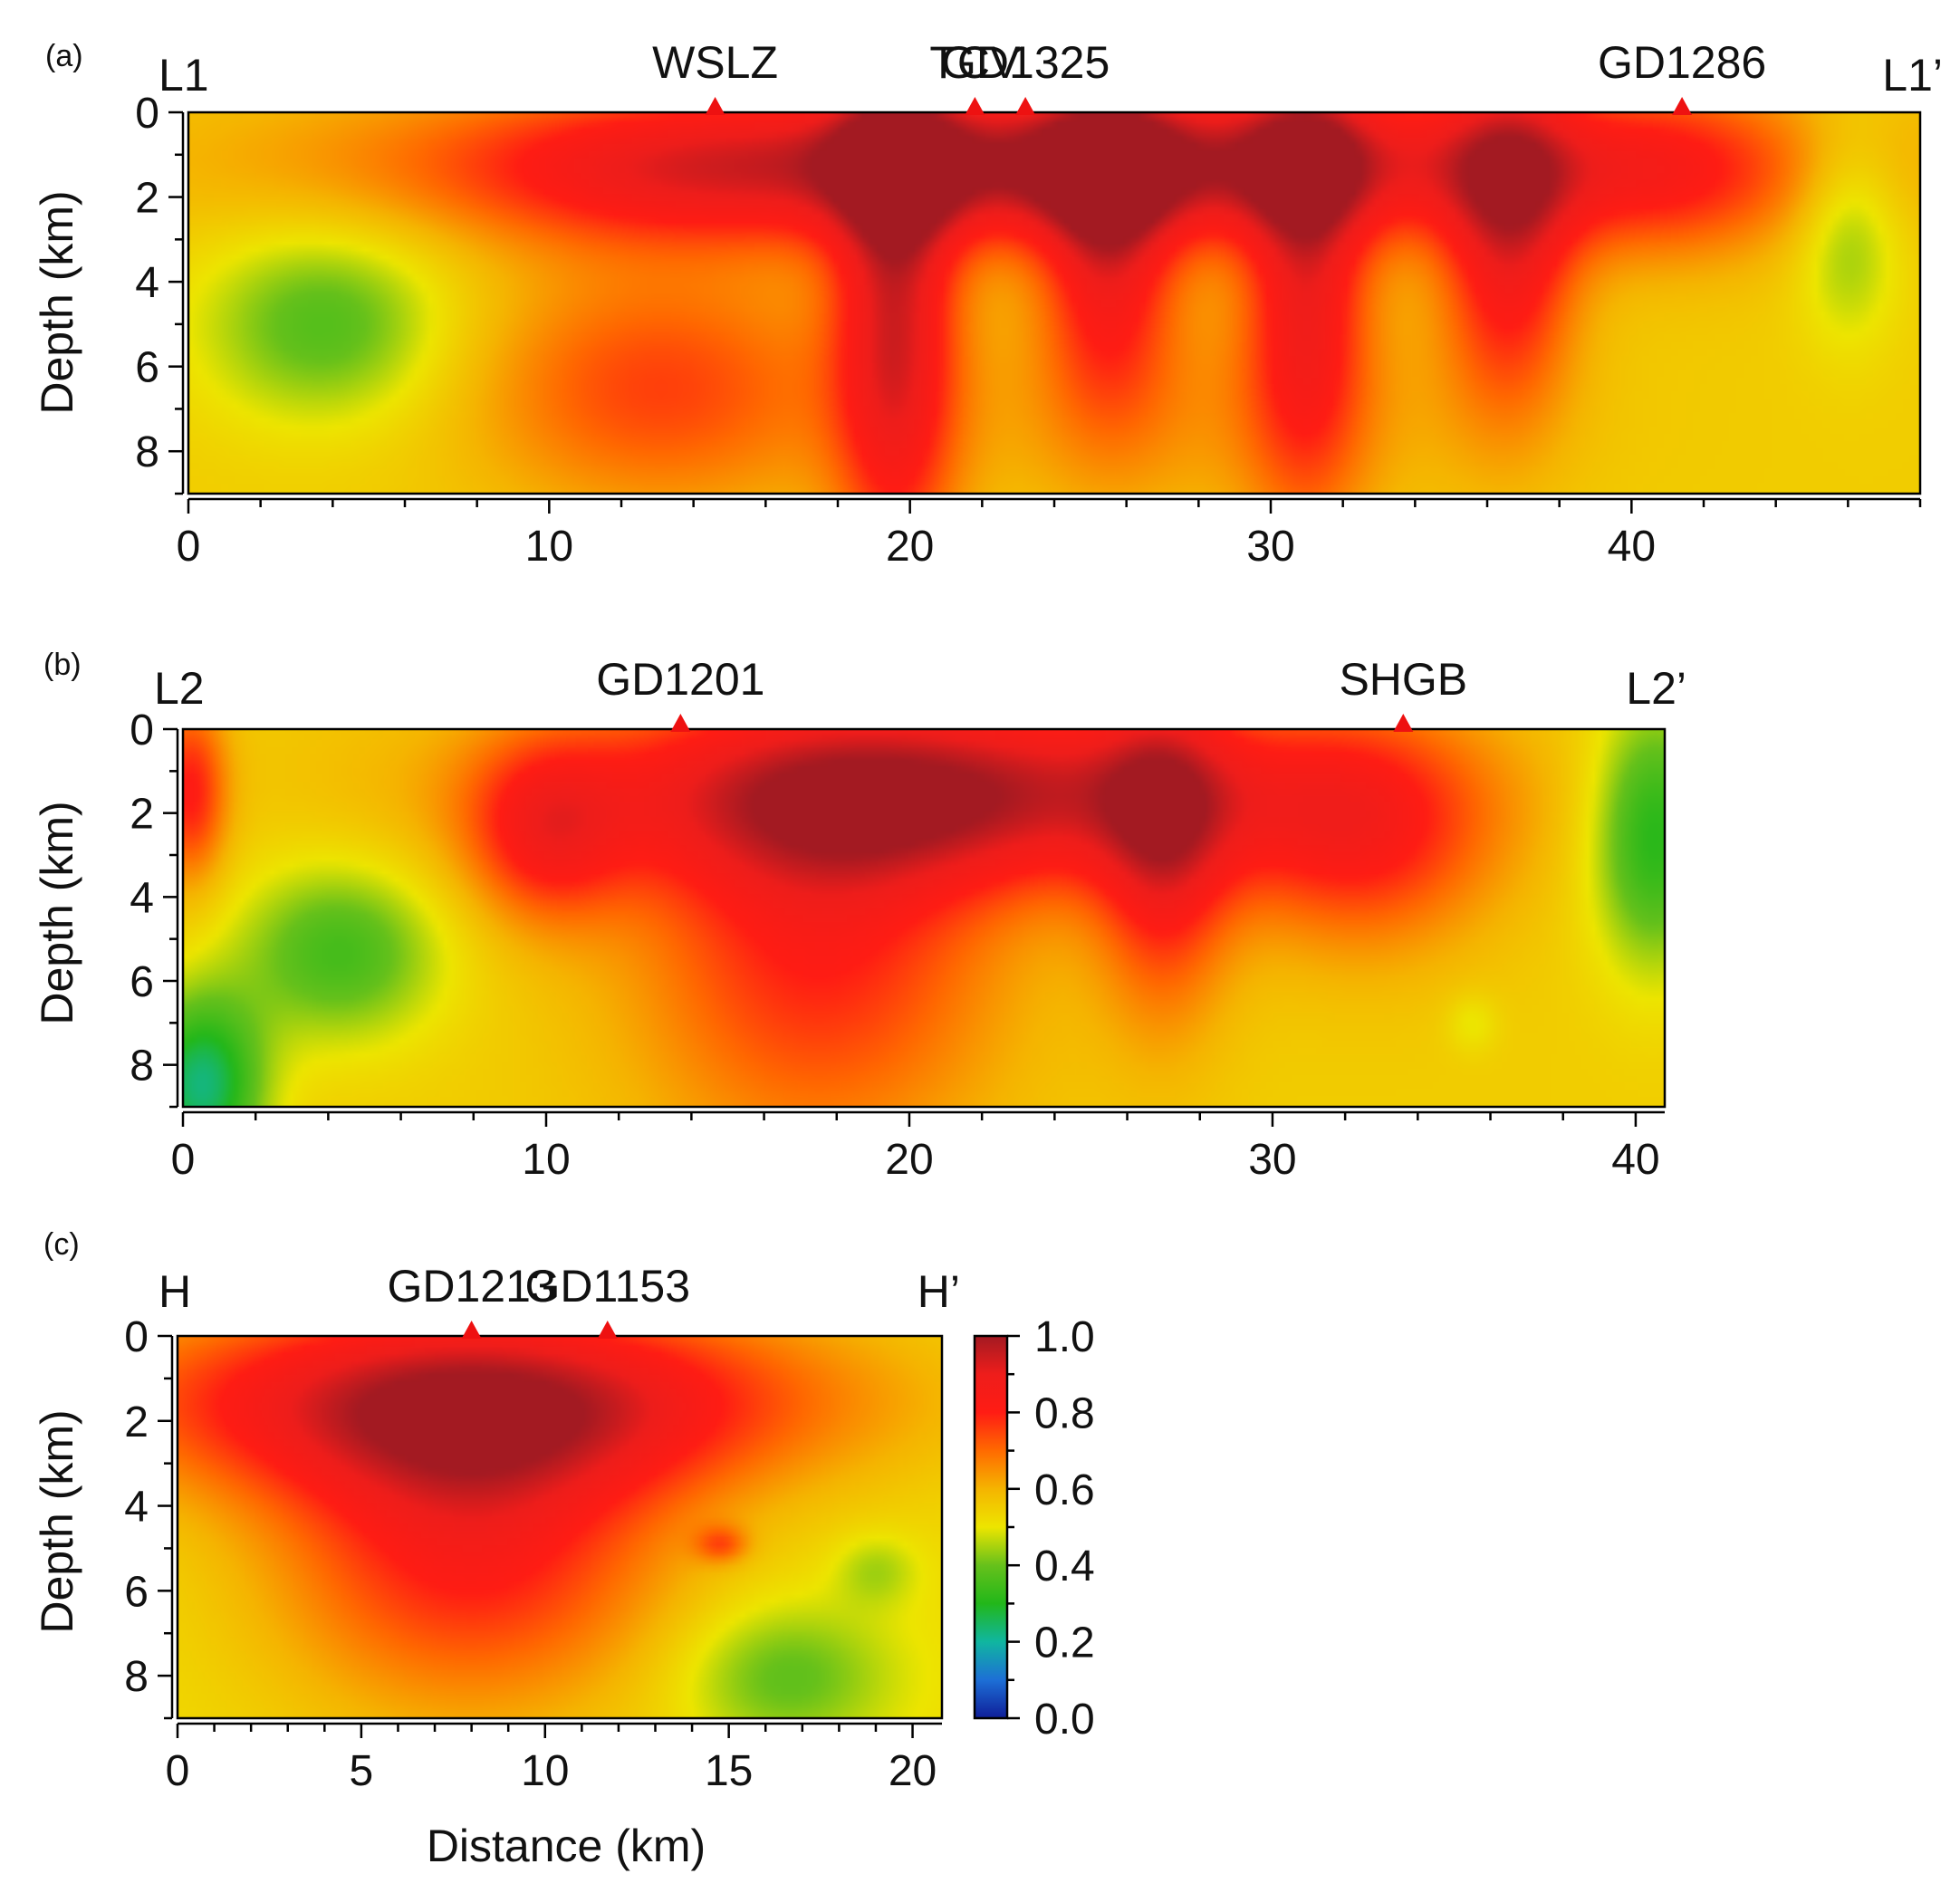  I want to click on x-tick-label: 5, so click(362, 1771).